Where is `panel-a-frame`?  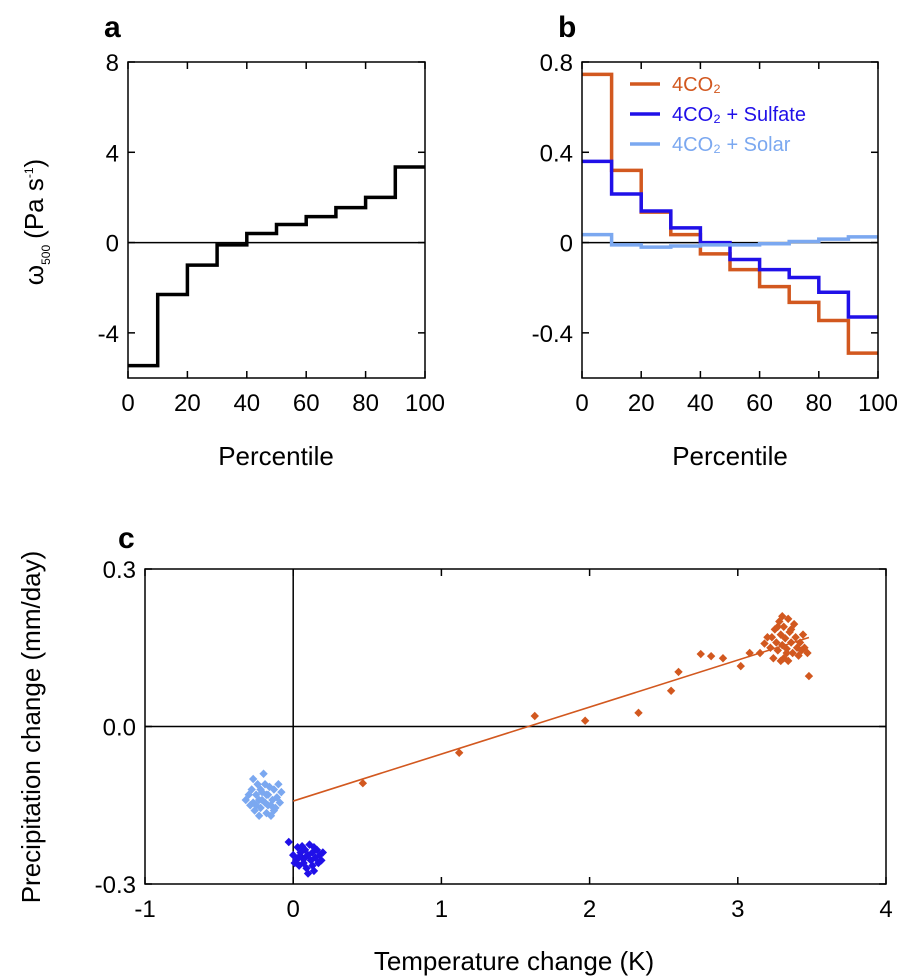
panel-a-frame is located at coordinates (276, 220).